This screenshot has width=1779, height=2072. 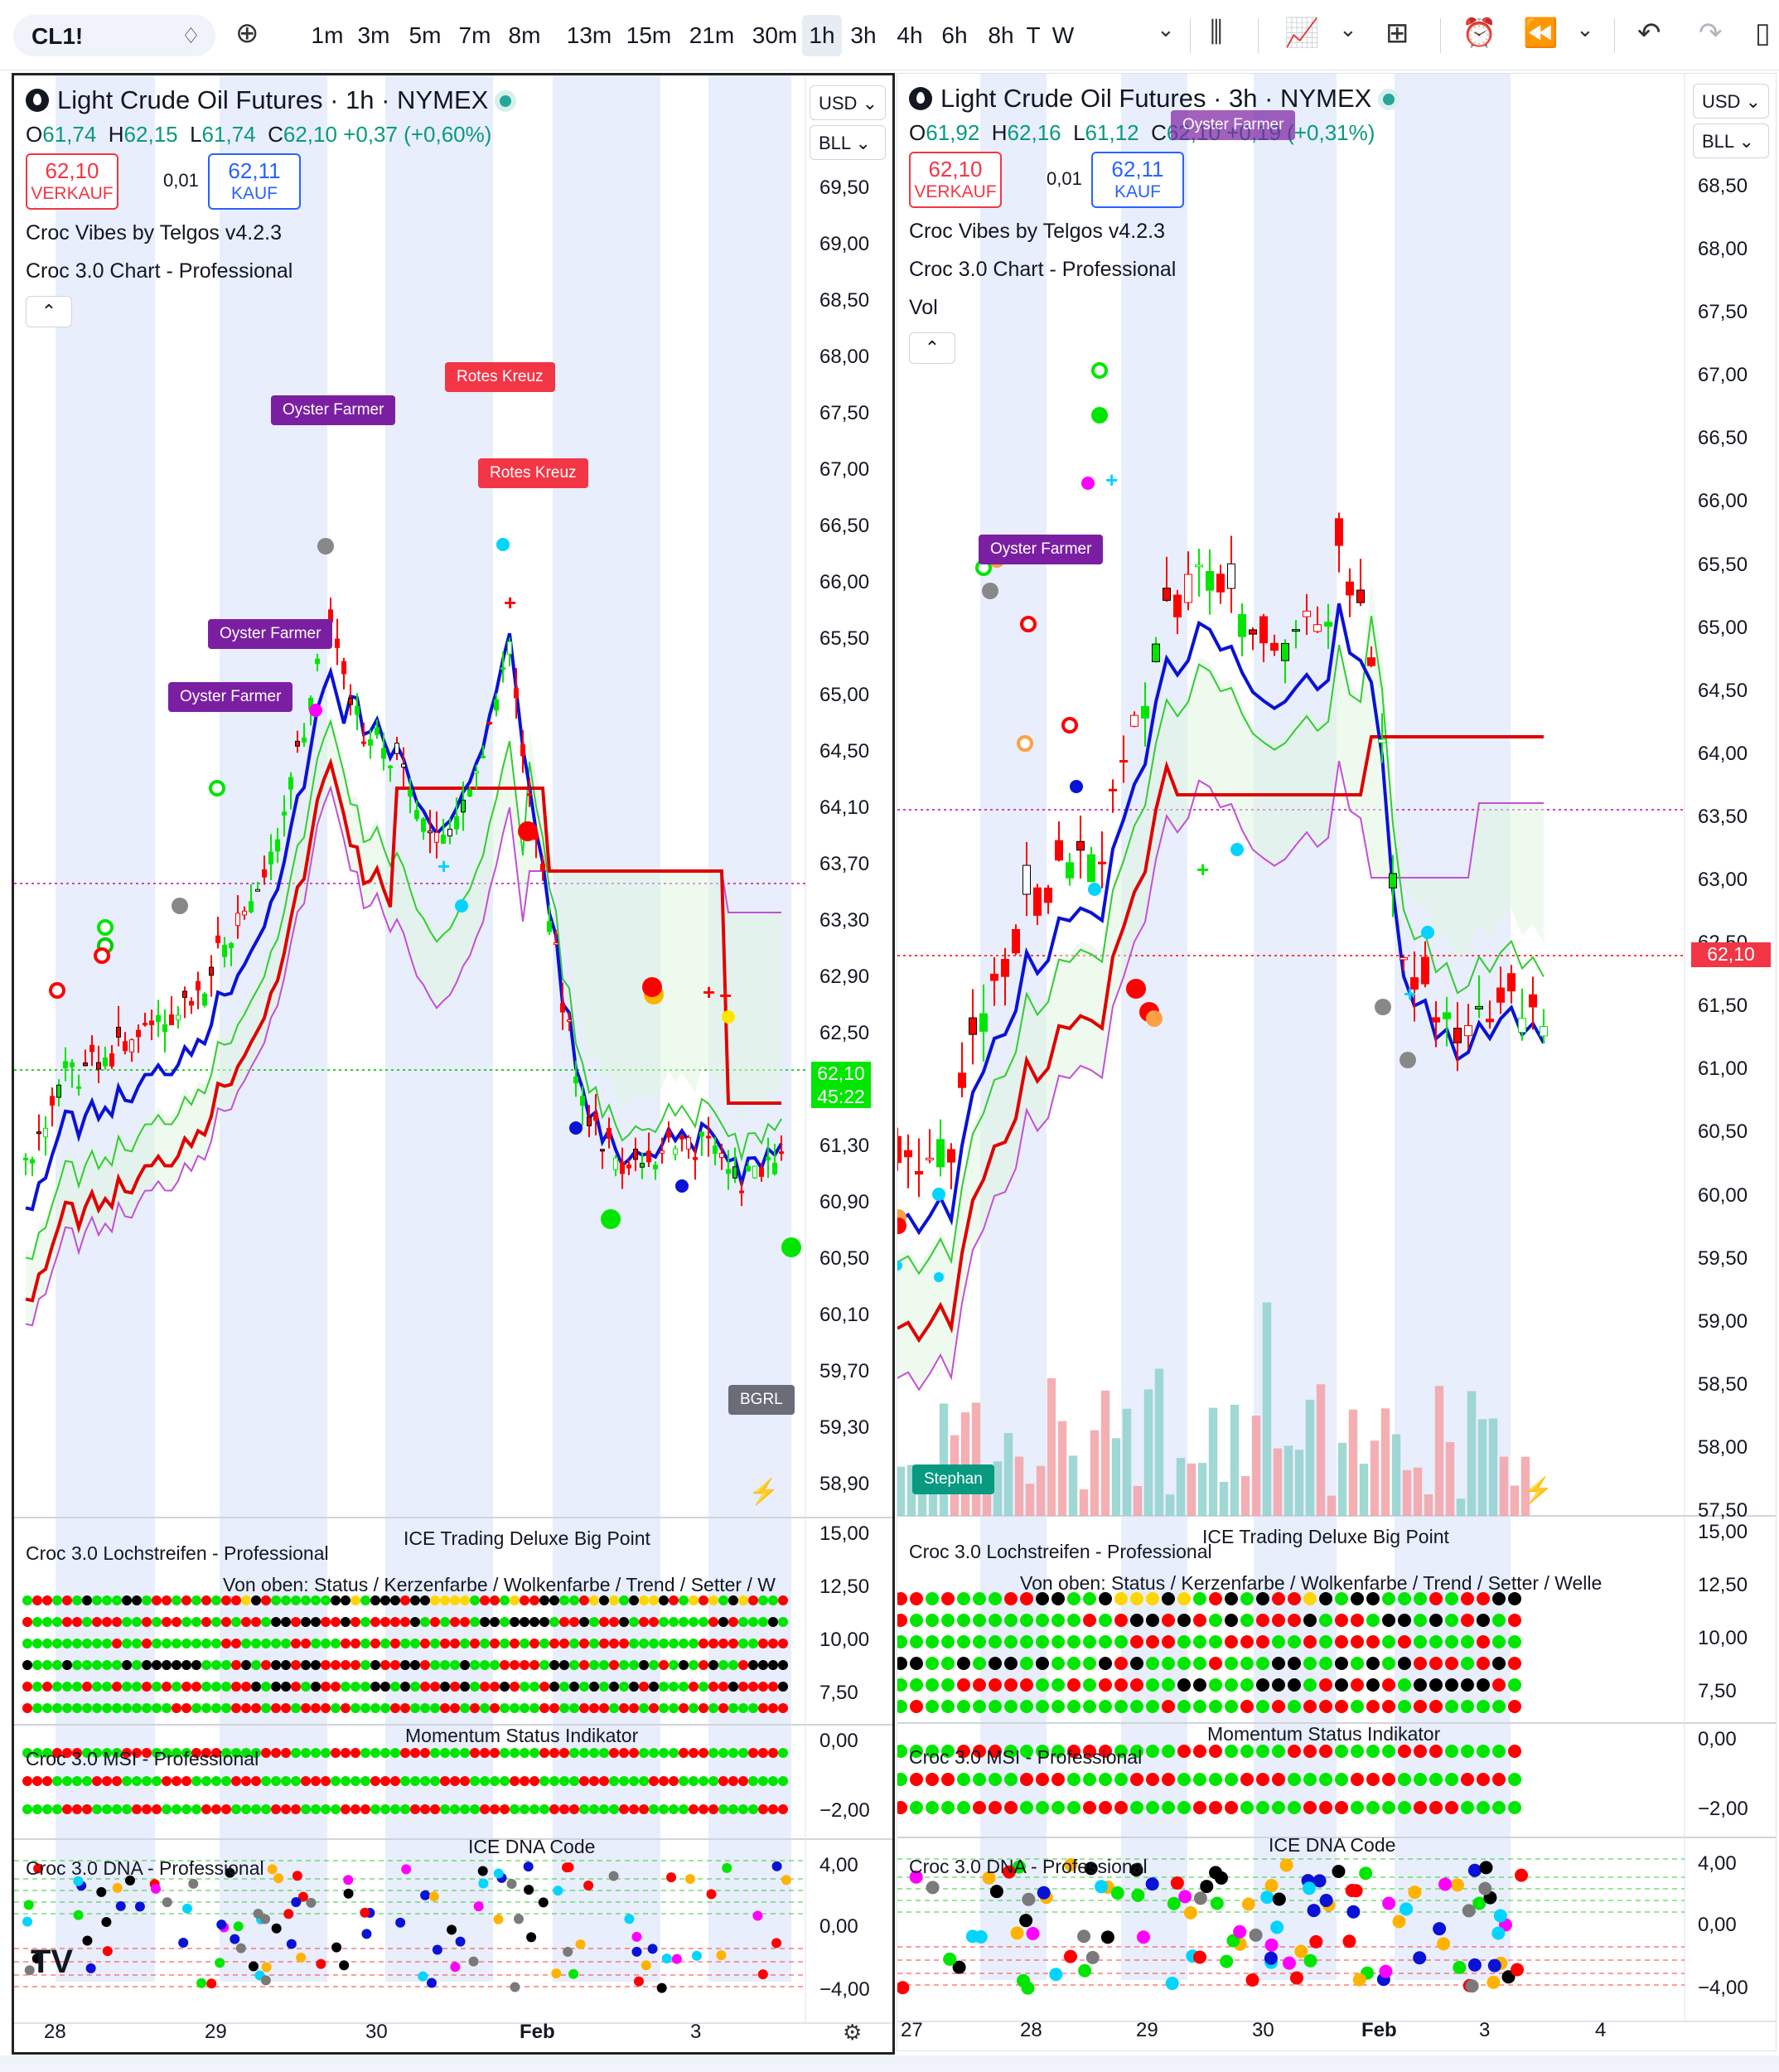 I want to click on interval-1m: 1m, so click(x=327, y=35).